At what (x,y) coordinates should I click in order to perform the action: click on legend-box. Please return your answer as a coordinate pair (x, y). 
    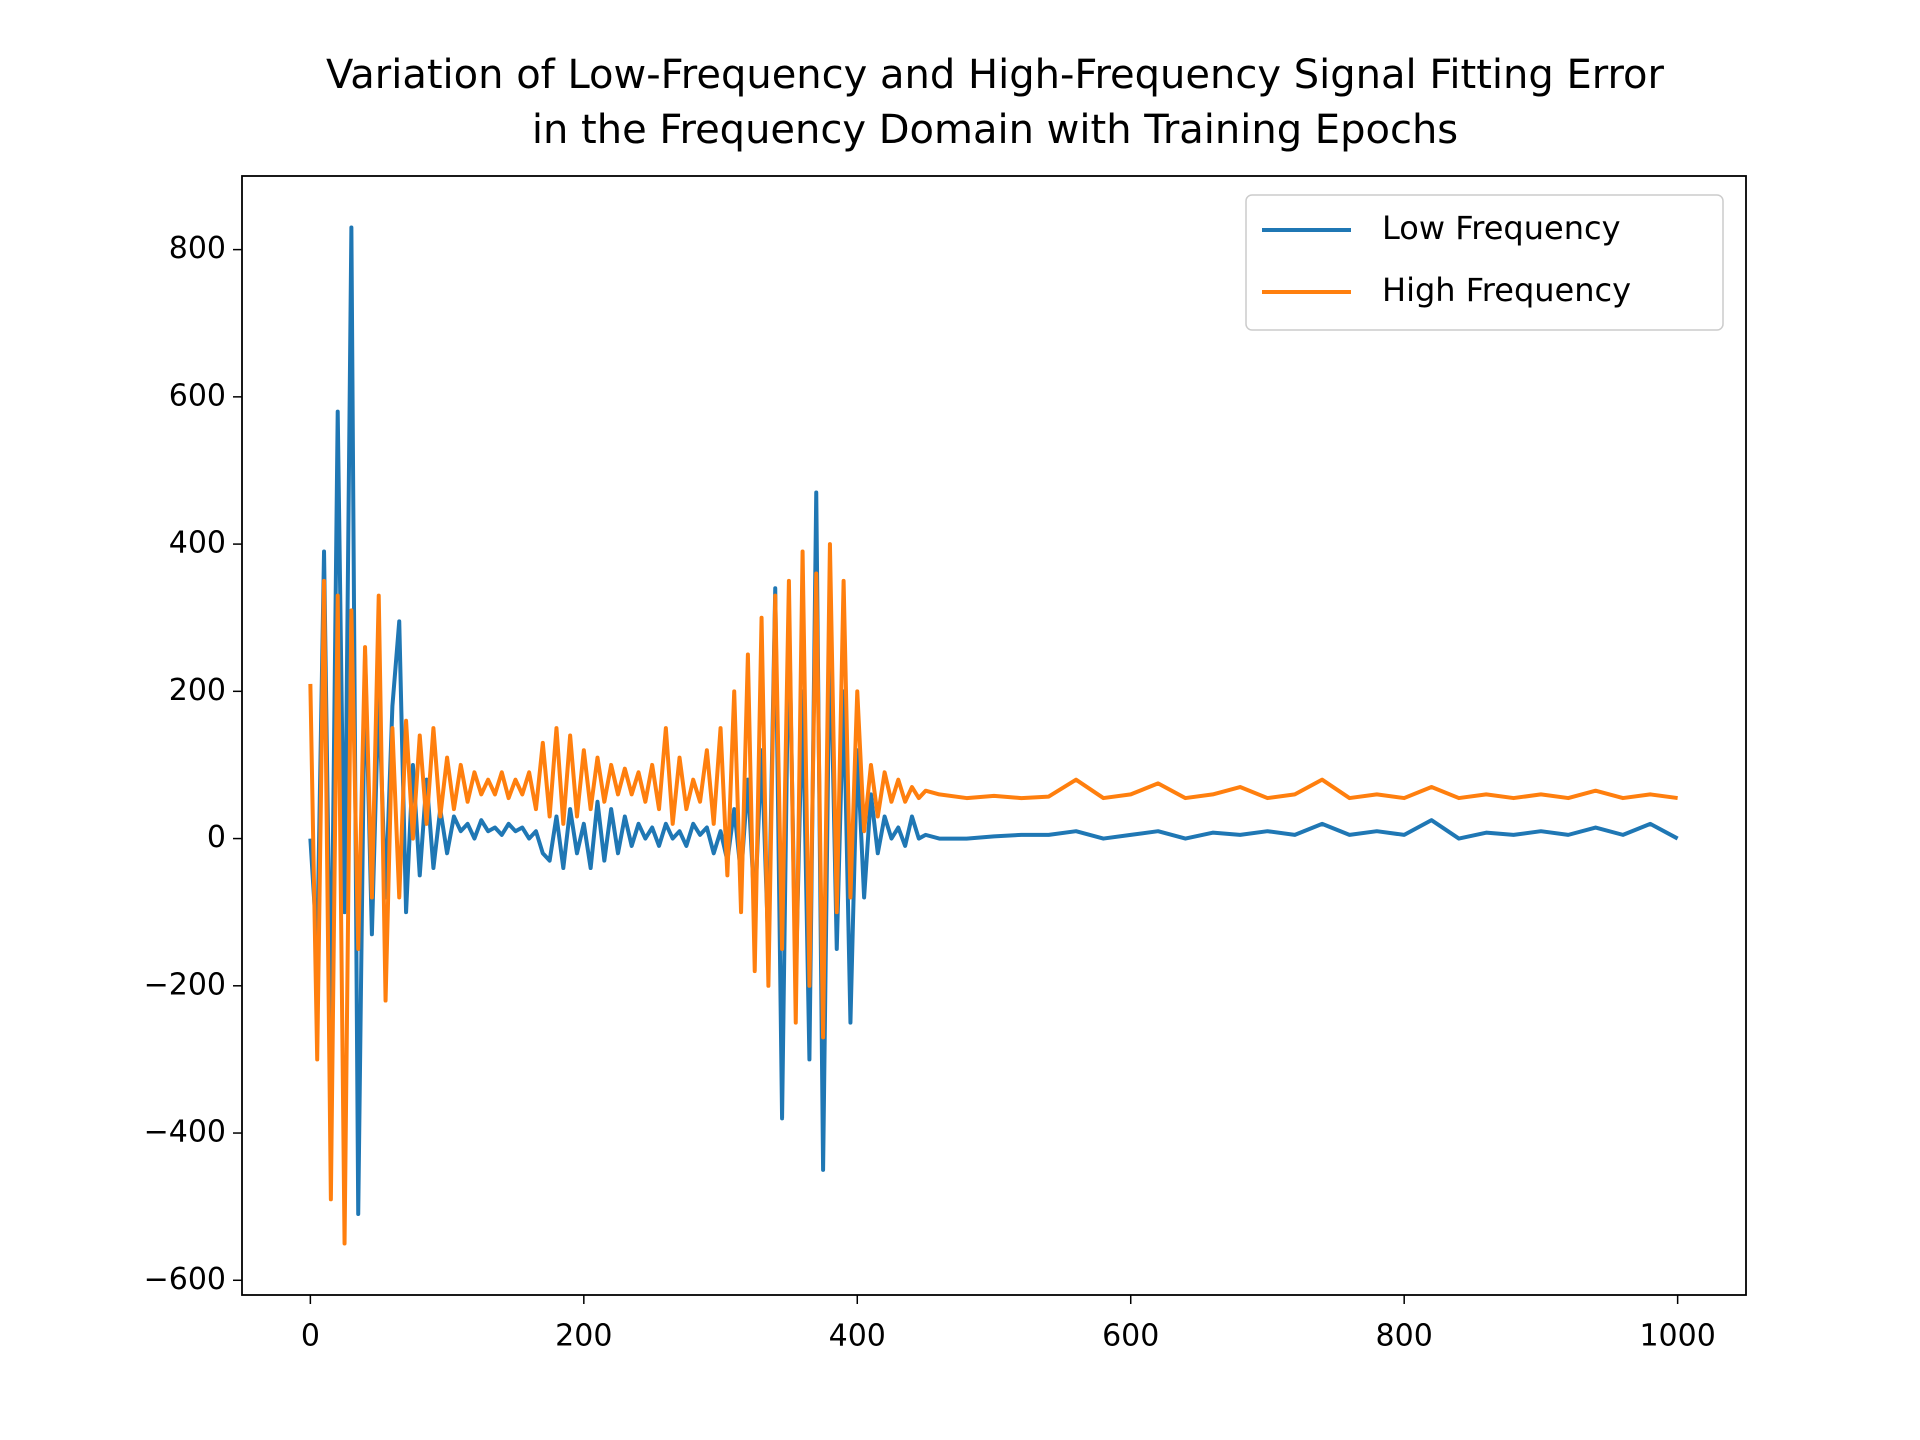
    Looking at the image, I should click on (1484, 262).